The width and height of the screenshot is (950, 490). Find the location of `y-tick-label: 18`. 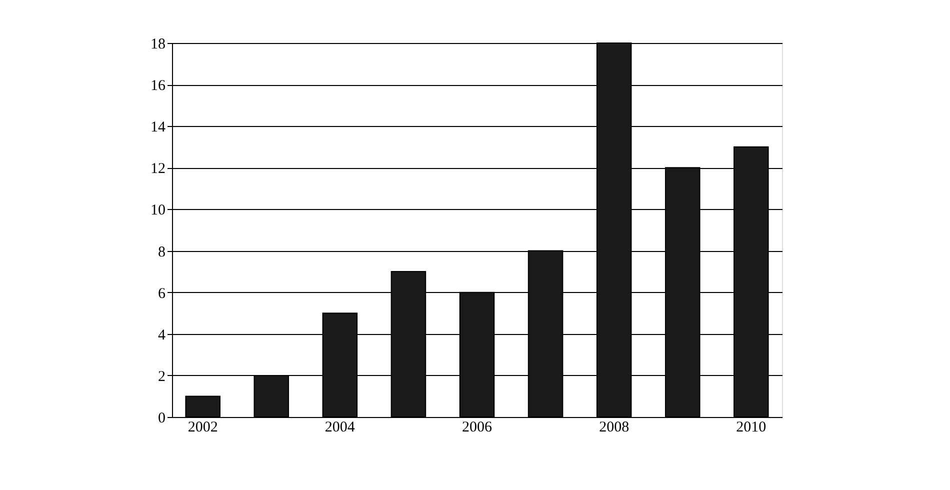

y-tick-label: 18 is located at coordinates (158, 44).